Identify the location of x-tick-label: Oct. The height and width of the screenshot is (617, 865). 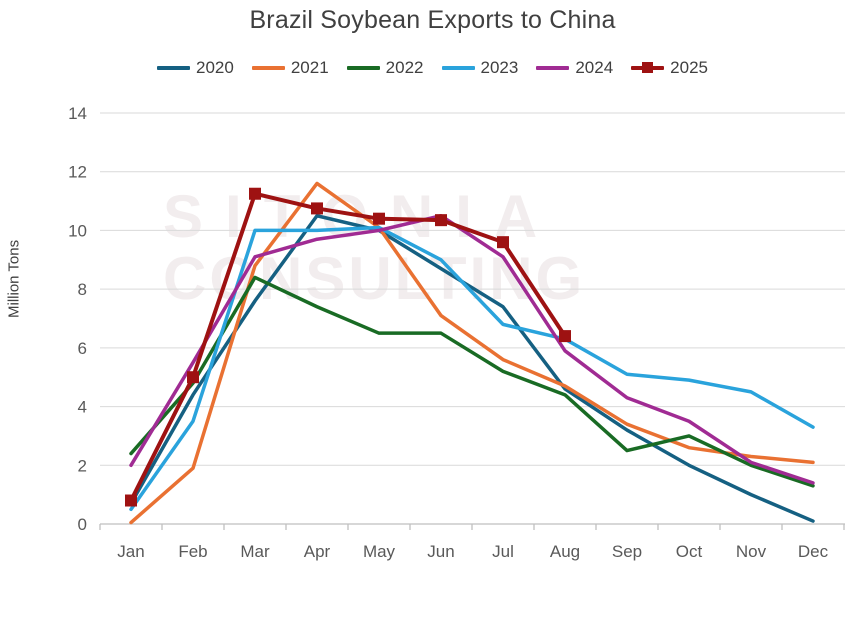
(689, 551).